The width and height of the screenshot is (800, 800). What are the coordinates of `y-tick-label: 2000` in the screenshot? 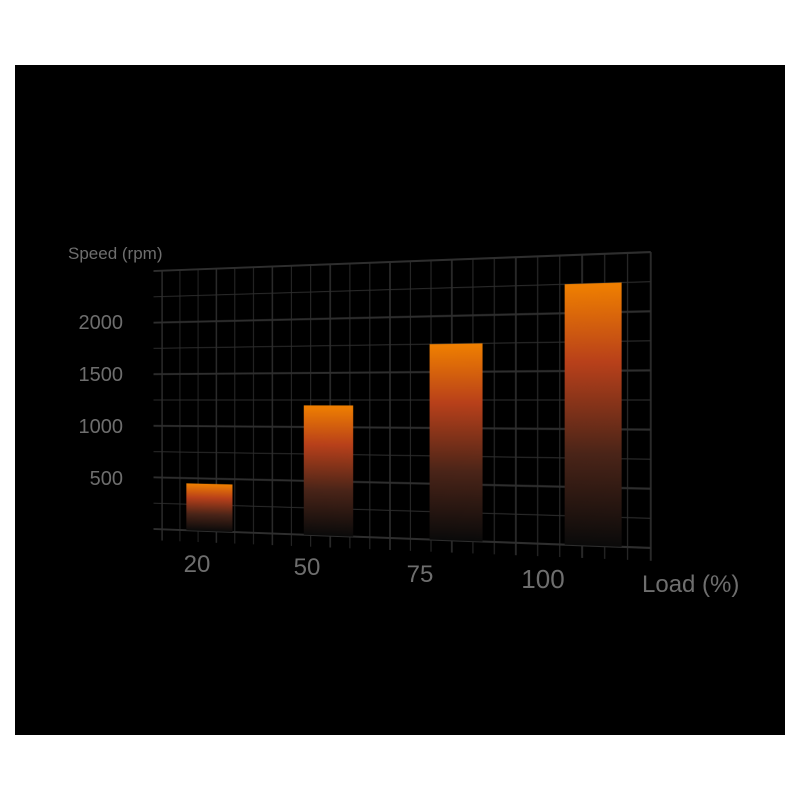 It's located at (101, 323).